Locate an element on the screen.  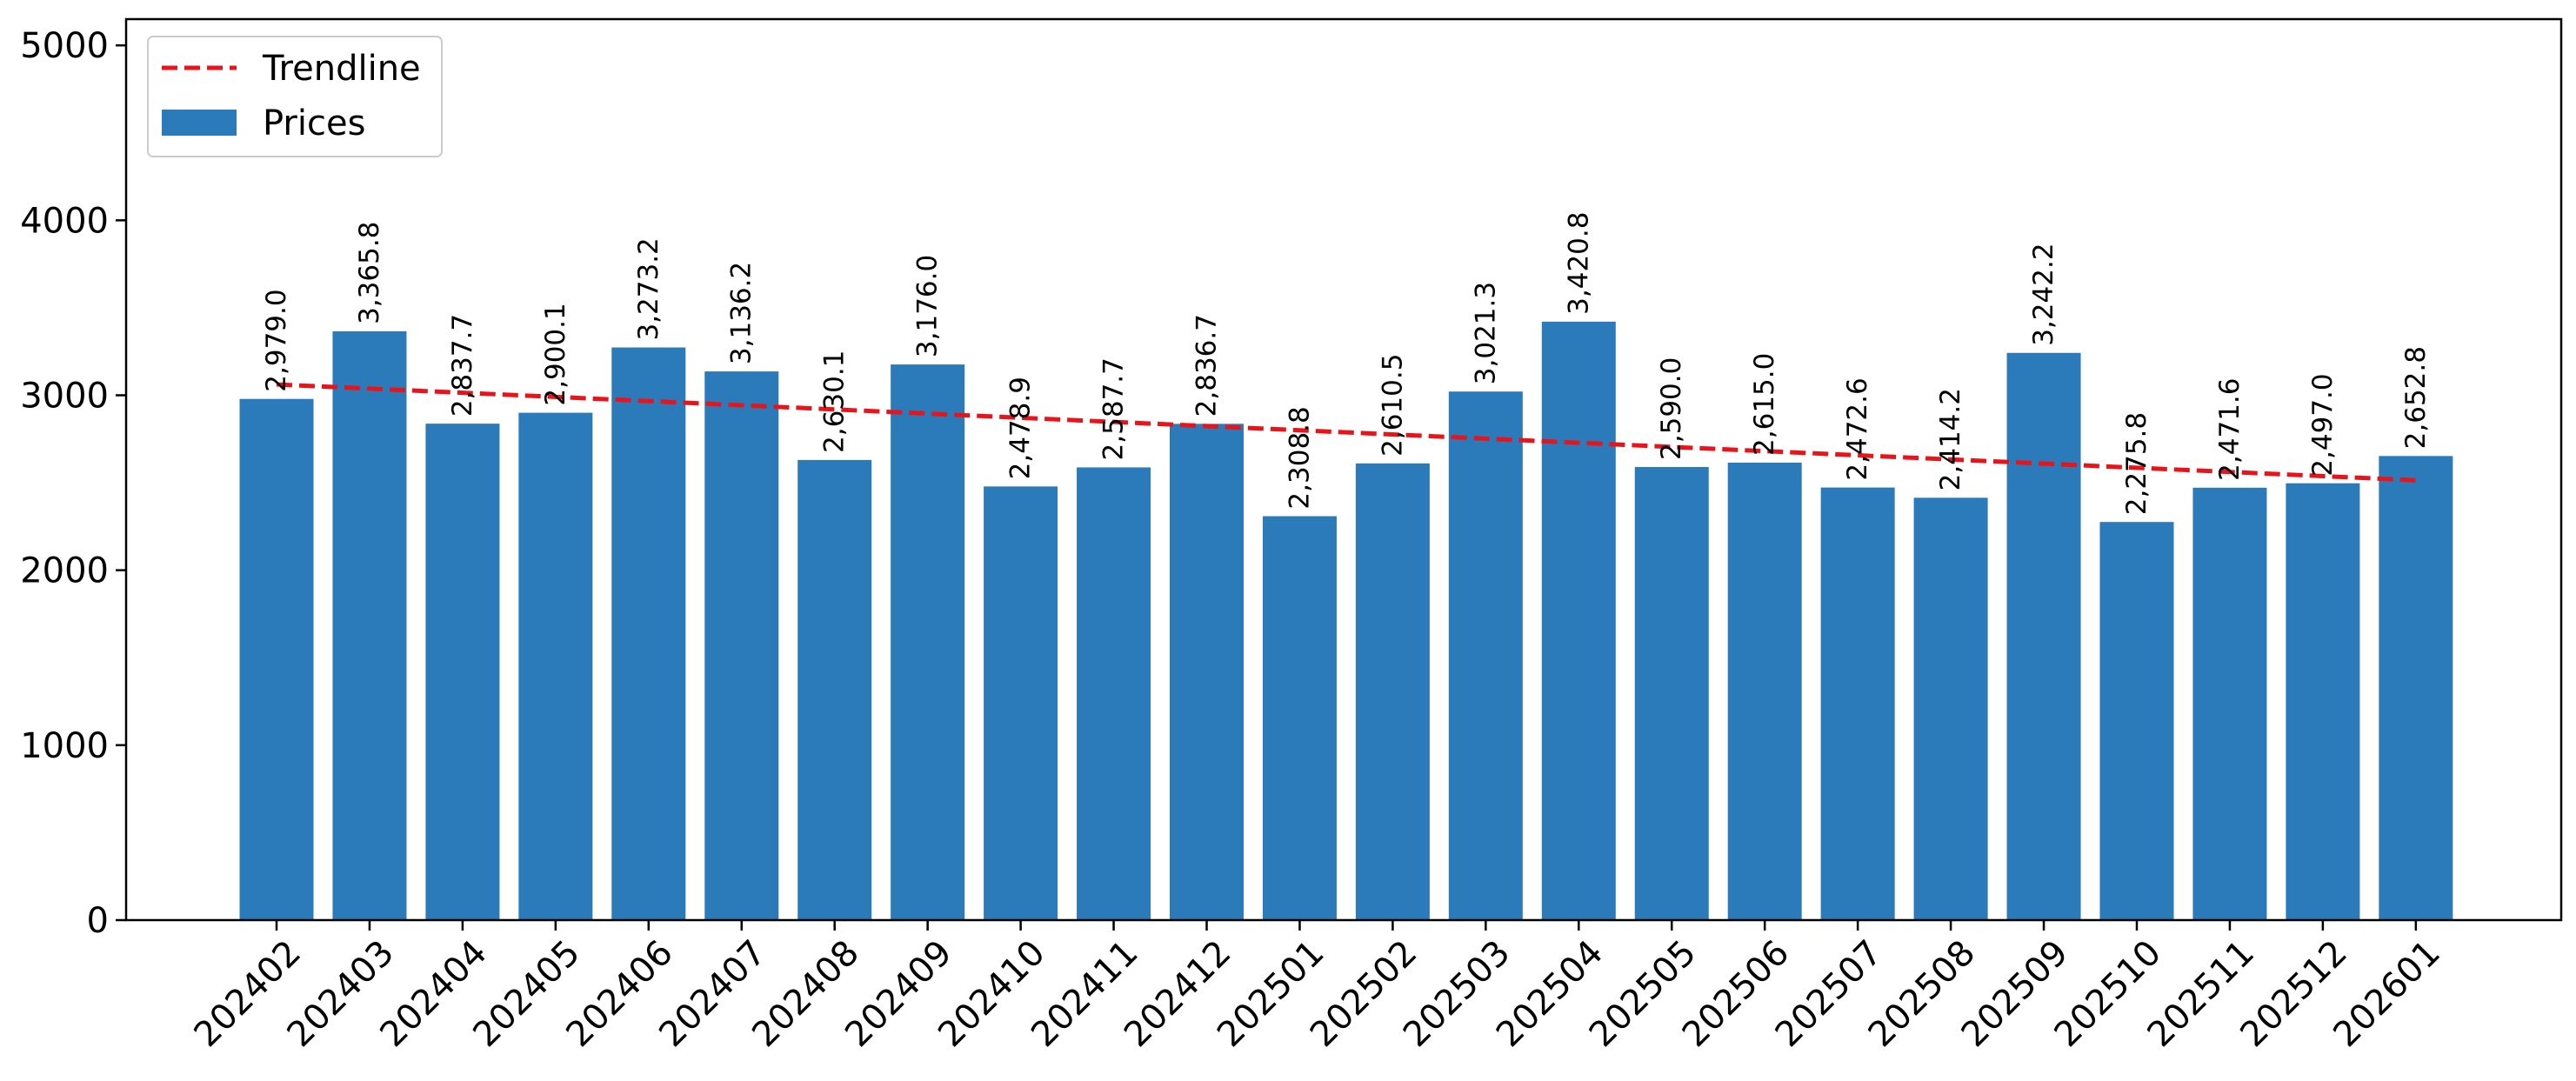
legend-prices-label: Prices is located at coordinates (314, 123).